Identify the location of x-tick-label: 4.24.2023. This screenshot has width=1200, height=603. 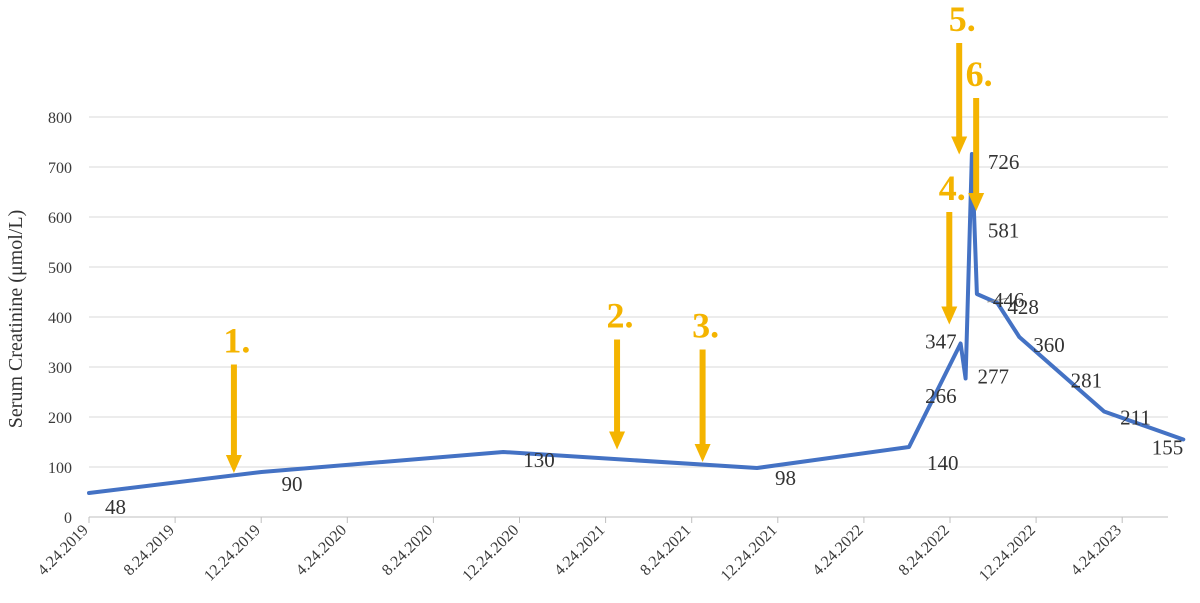
(1096, 550).